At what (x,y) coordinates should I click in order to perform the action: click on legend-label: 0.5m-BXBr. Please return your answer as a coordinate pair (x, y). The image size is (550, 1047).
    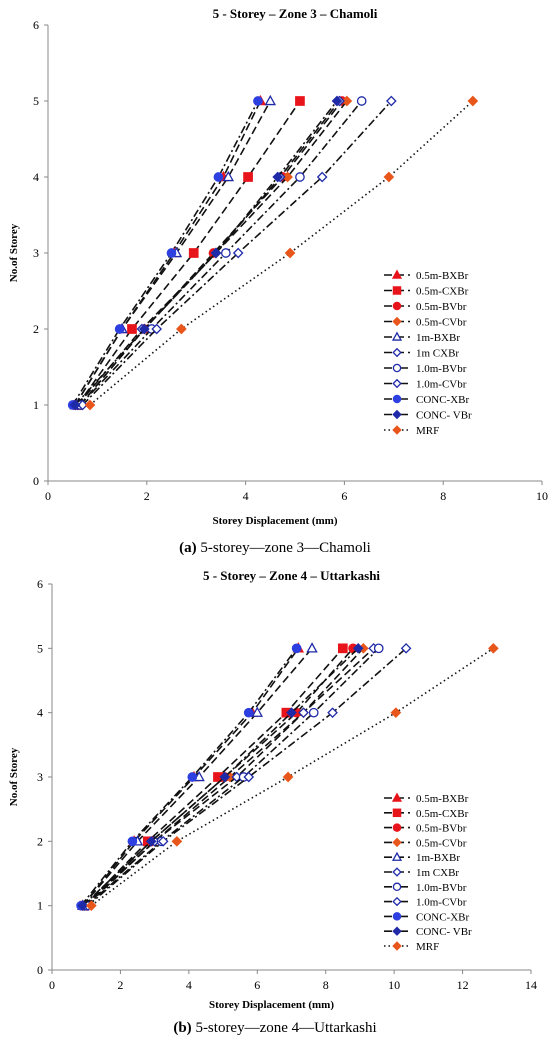
    Looking at the image, I should click on (442, 276).